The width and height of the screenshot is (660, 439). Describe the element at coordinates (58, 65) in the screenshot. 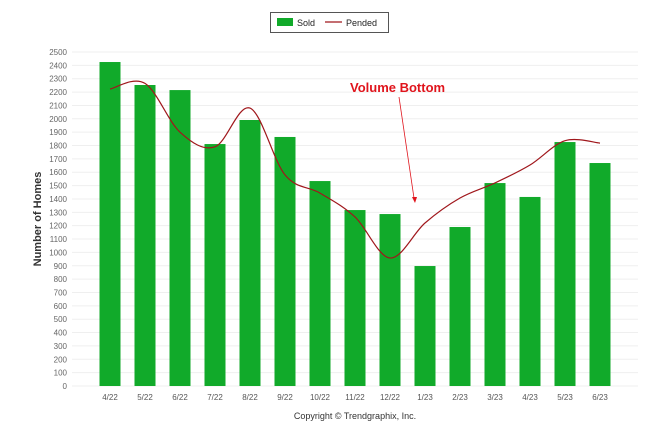

I see `y-tick-label: 2400` at that location.